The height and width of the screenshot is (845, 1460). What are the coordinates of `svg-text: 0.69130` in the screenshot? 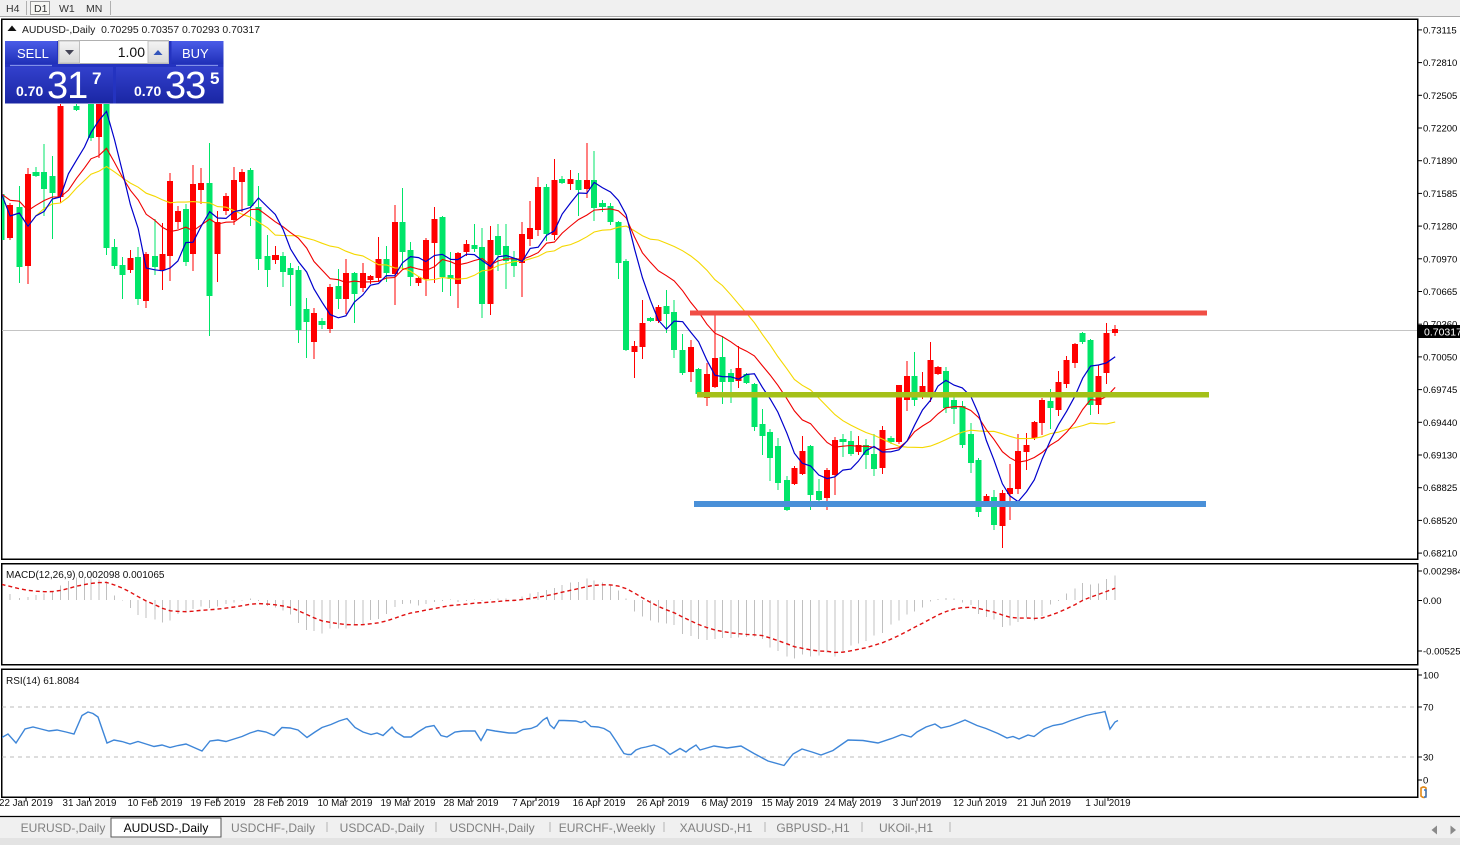 It's located at (1440, 456).